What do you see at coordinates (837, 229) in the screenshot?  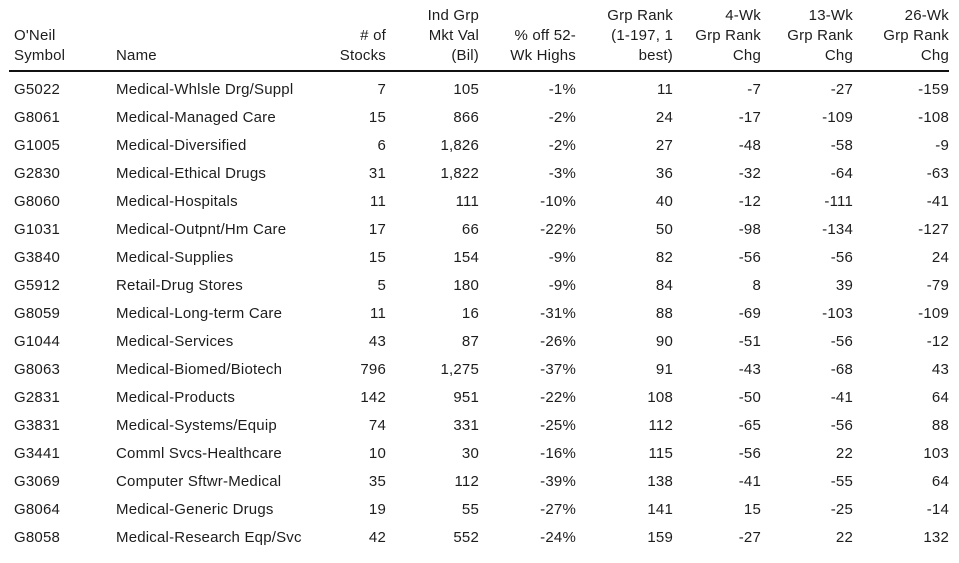 I see `cell-chg_13wk: -134` at bounding box center [837, 229].